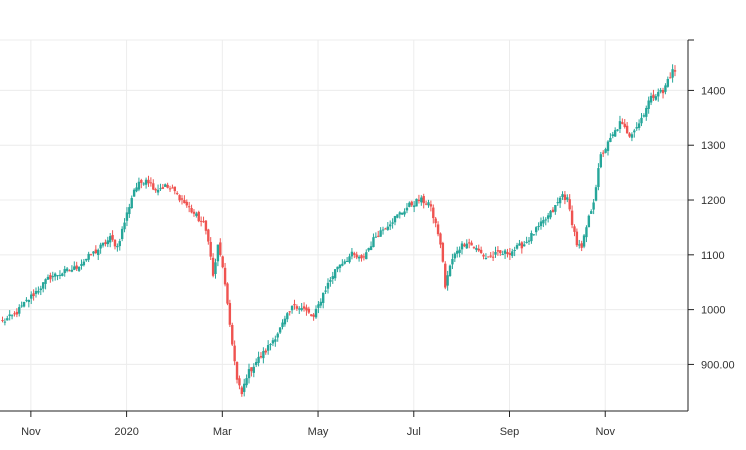 This screenshot has height=450, width=746. What do you see at coordinates (31, 432) in the screenshot?
I see `x-tick-label: Nov` at bounding box center [31, 432].